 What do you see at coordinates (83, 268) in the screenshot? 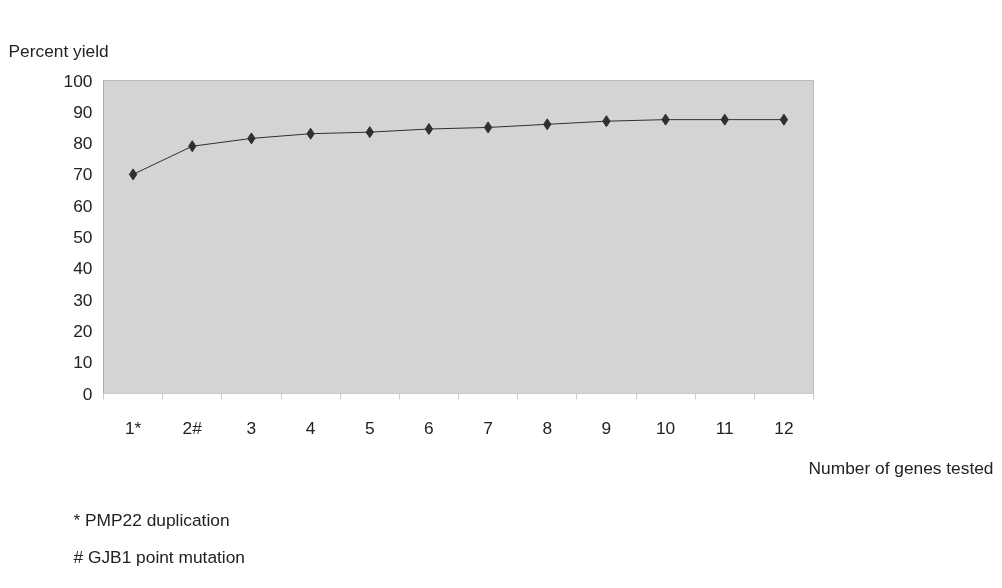
I see `y-tick-label: 40` at bounding box center [83, 268].